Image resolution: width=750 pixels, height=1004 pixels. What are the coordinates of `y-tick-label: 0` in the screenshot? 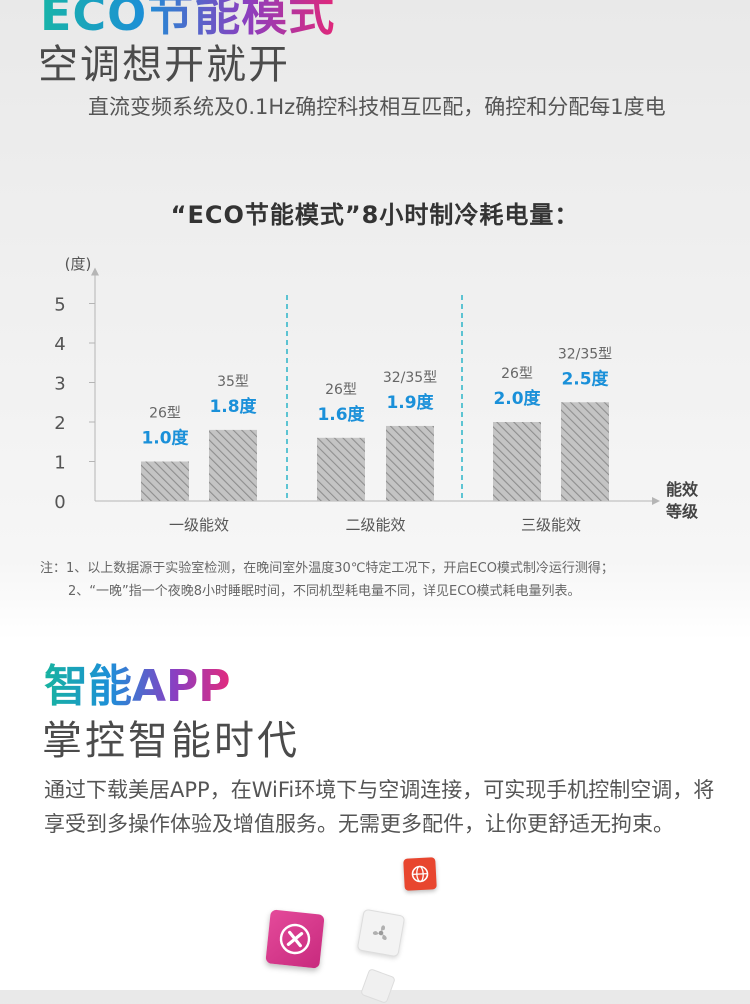 It's located at (59, 502).